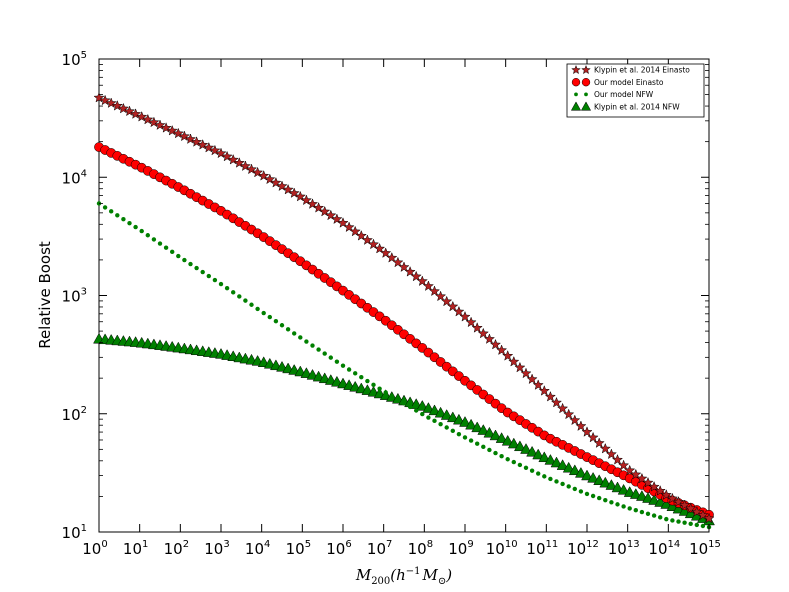  What do you see at coordinates (460, 548) in the screenshot?
I see `x-tick-label: 10⁹` at bounding box center [460, 548].